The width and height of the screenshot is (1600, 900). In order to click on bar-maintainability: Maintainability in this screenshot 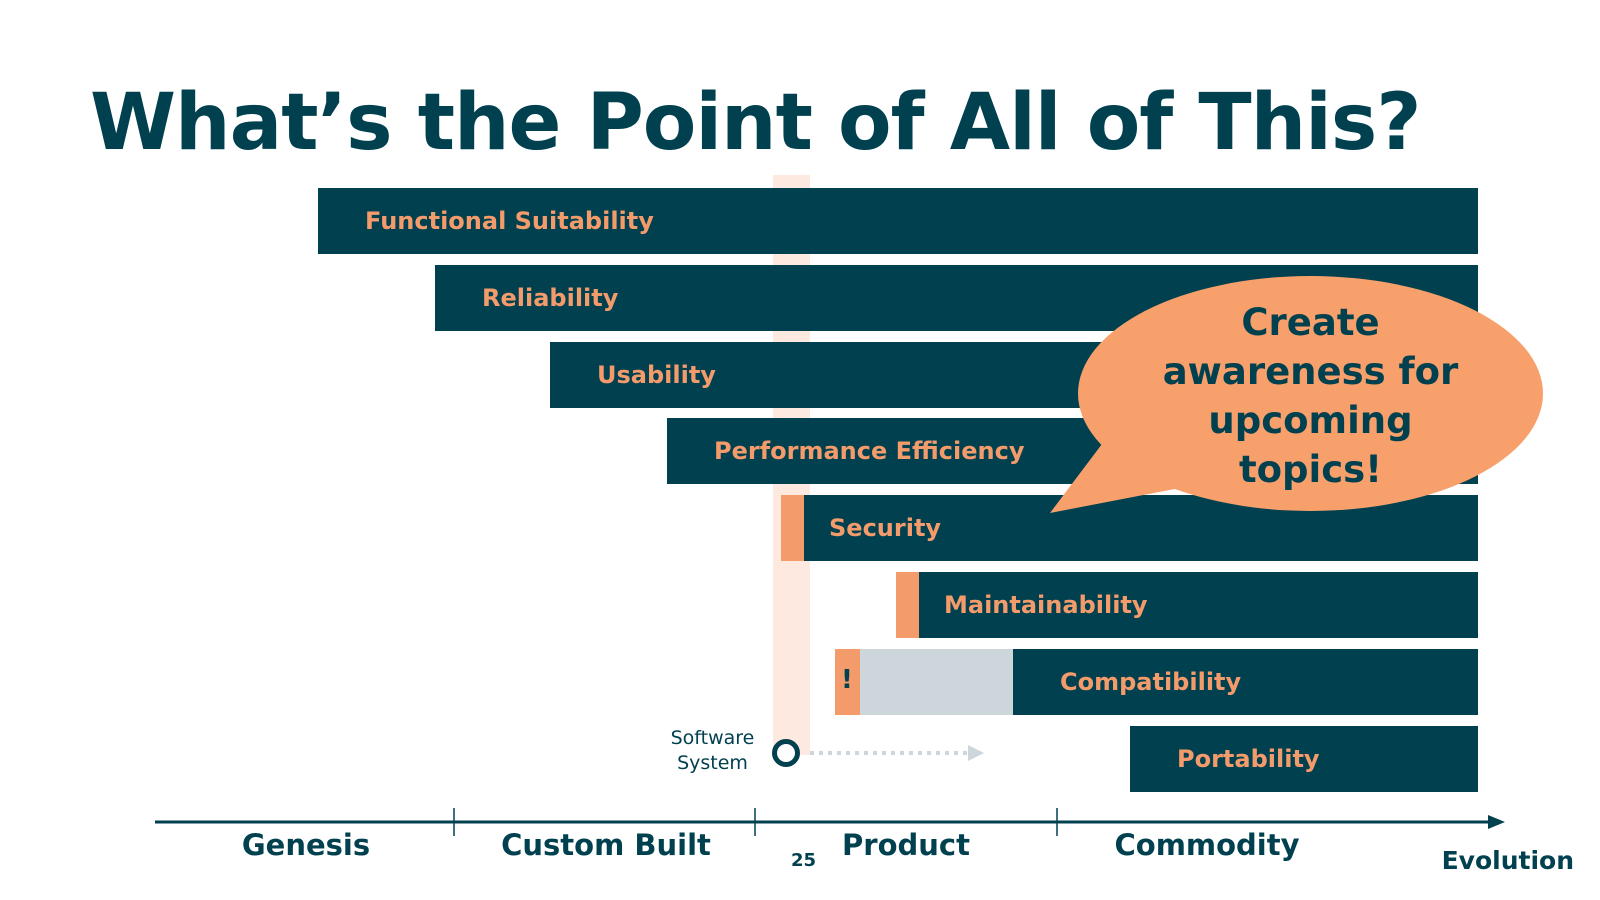, I will do `click(1198, 605)`.